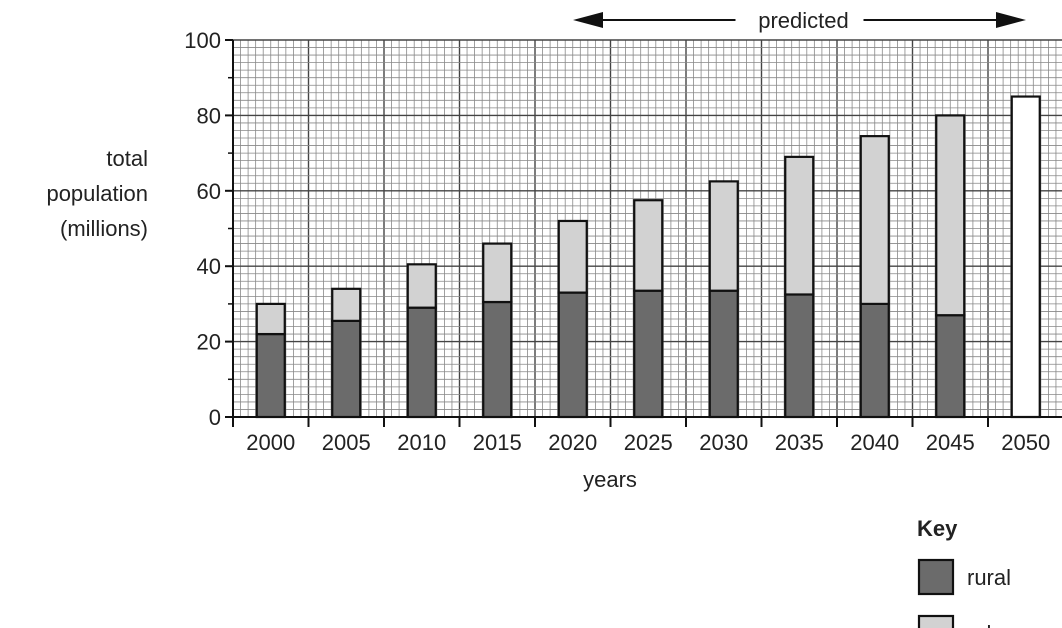 This screenshot has width=1062, height=628. Describe the element at coordinates (209, 266) in the screenshot. I see `y-tick-label-40: 40` at that location.